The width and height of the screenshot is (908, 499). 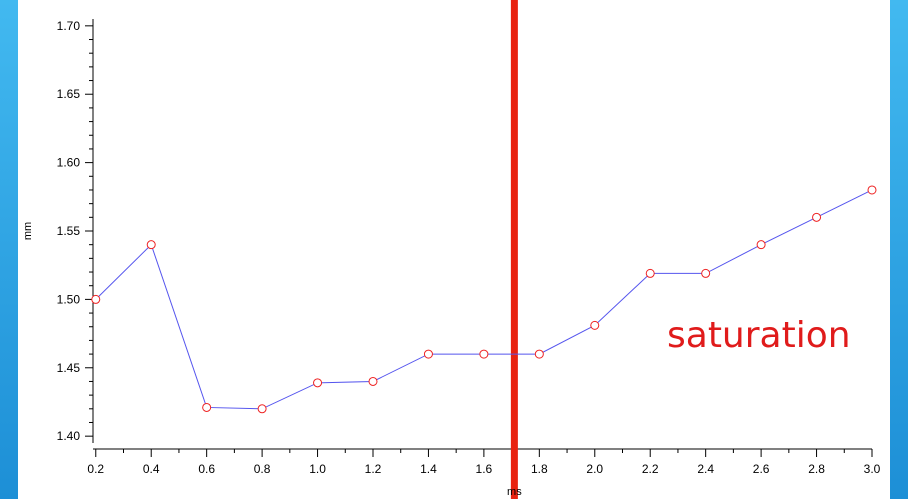 I want to click on x-tick-label: 0.4, so click(x=151, y=469).